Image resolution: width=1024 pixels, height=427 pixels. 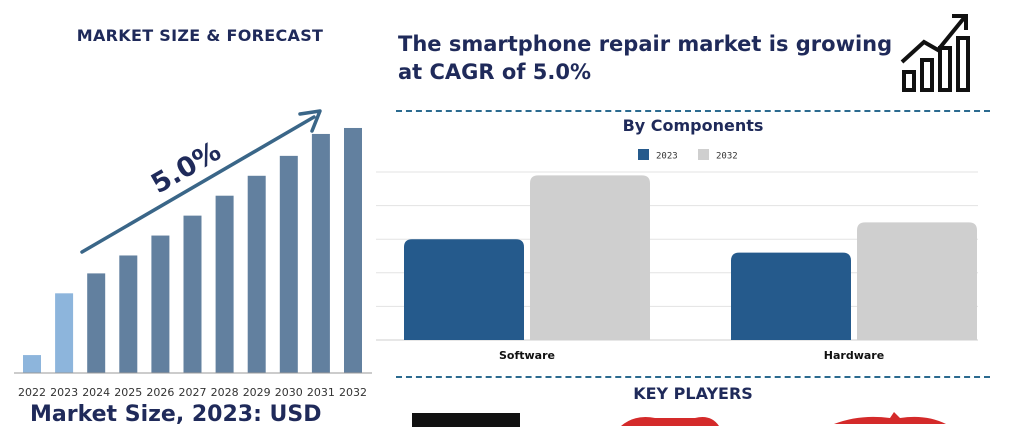 I want to click on x-tick-label-2023: 2023, so click(x=64, y=392).